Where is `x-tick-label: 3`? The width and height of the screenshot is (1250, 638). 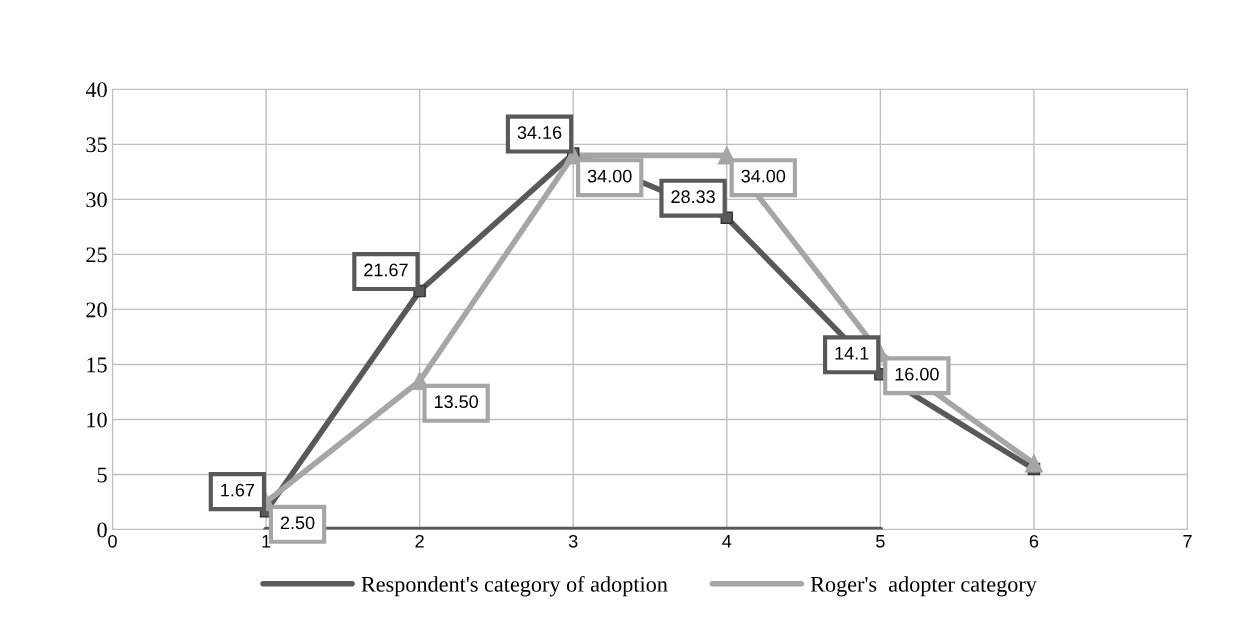
x-tick-label: 3 is located at coordinates (573, 541).